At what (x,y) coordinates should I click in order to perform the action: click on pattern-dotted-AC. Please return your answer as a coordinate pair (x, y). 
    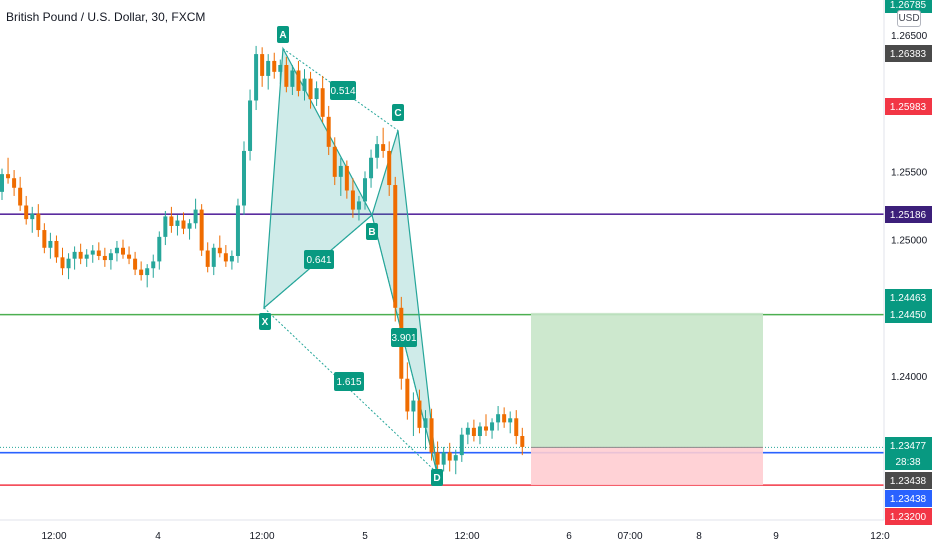
    Looking at the image, I should click on (340, 89).